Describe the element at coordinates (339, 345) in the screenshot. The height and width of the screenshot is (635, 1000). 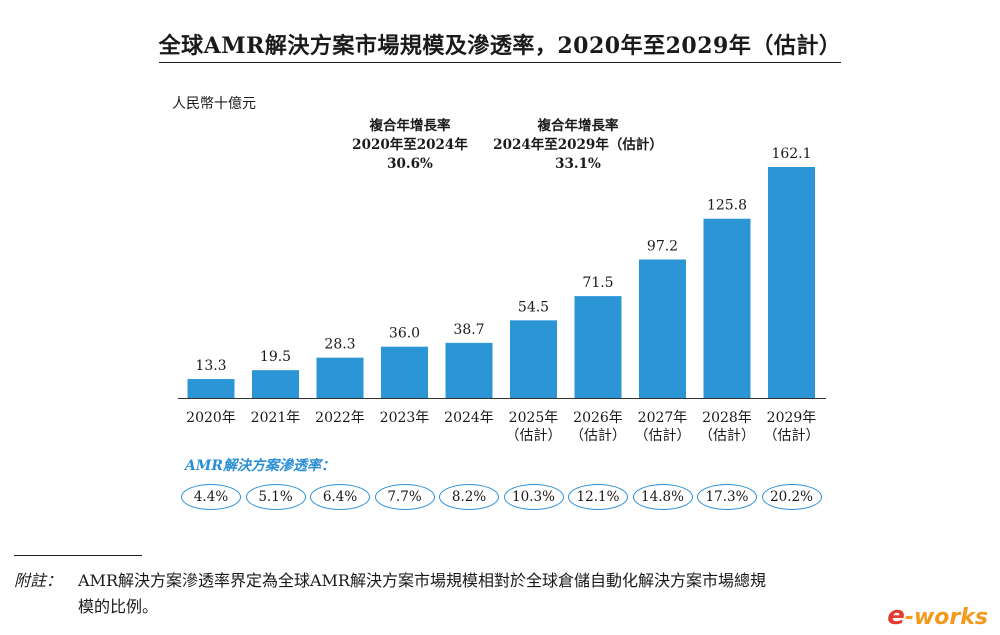
I see `bar-value-label: 28.3` at that location.